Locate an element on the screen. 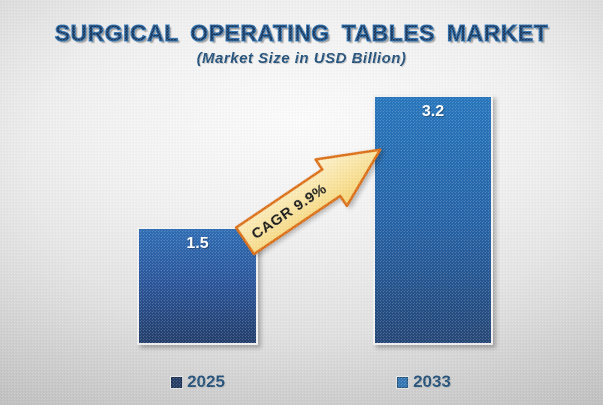 The width and height of the screenshot is (603, 405). legend-swatch-2033-icon is located at coordinates (403, 382).